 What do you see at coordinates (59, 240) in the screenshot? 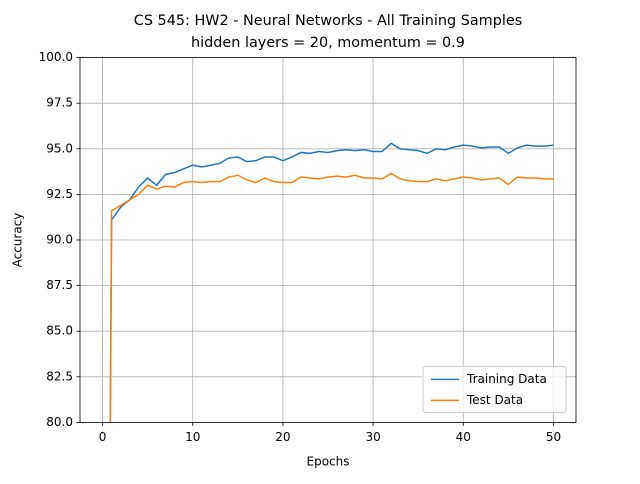
I see `y-tick-label: 90.0` at bounding box center [59, 240].